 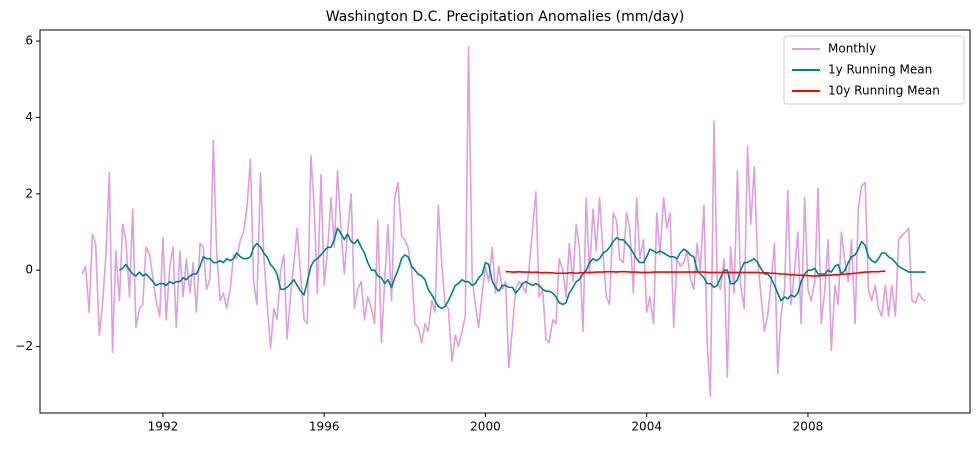 I want to click on legend-label: Monthly, so click(x=852, y=49).